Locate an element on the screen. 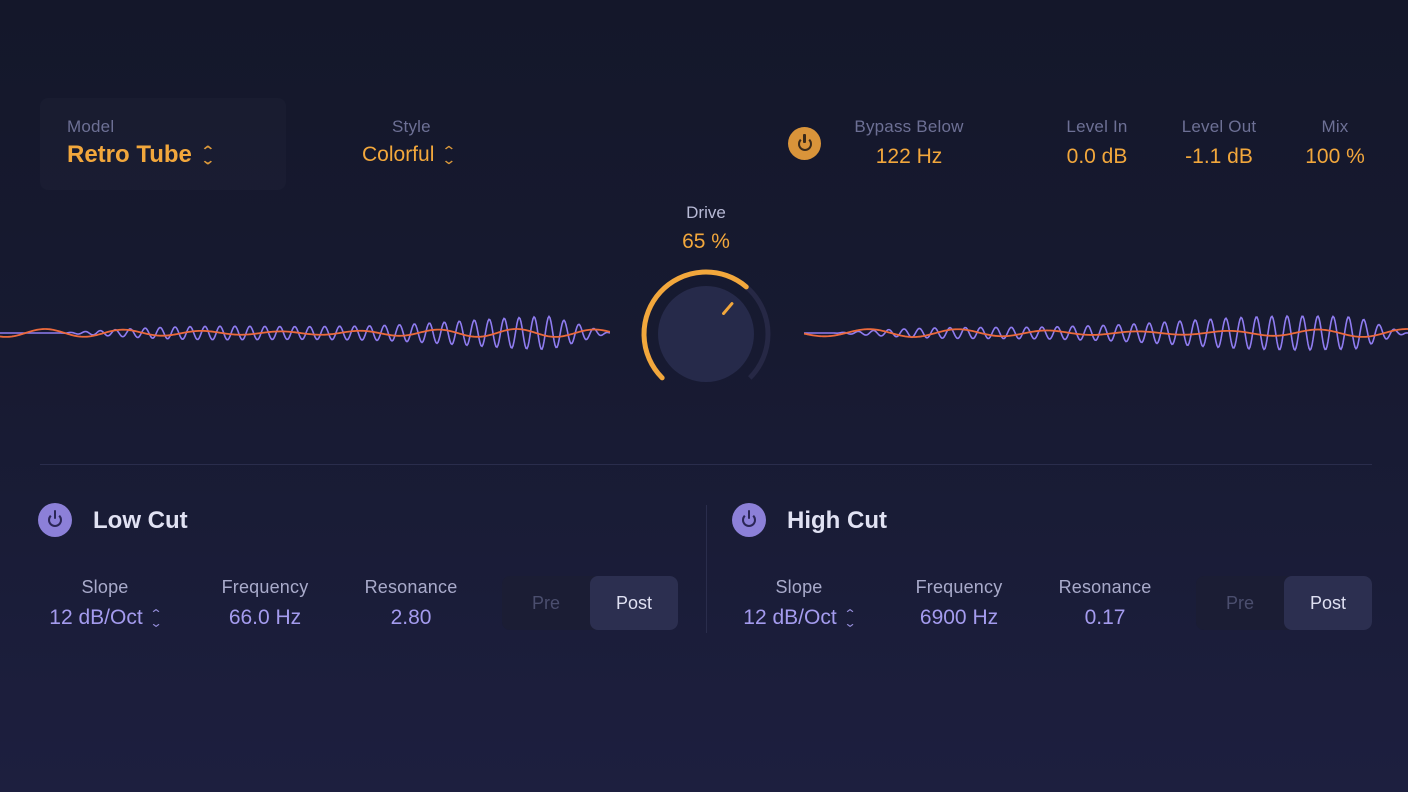 The image size is (1408, 792). bypass-power-button is located at coordinates (804, 143).